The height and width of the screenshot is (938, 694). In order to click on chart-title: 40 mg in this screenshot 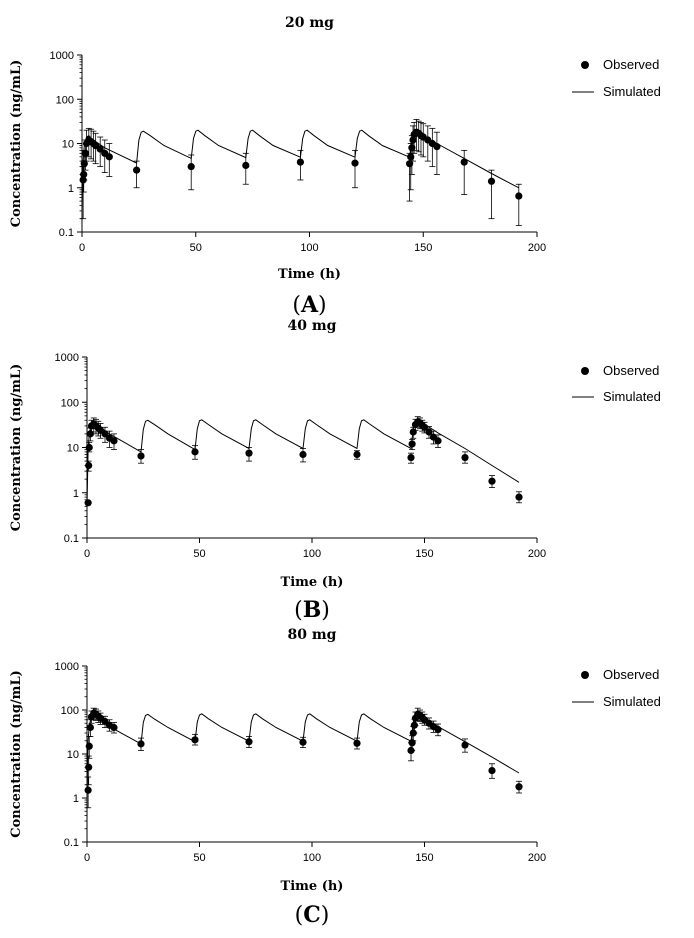, I will do `click(312, 326)`.